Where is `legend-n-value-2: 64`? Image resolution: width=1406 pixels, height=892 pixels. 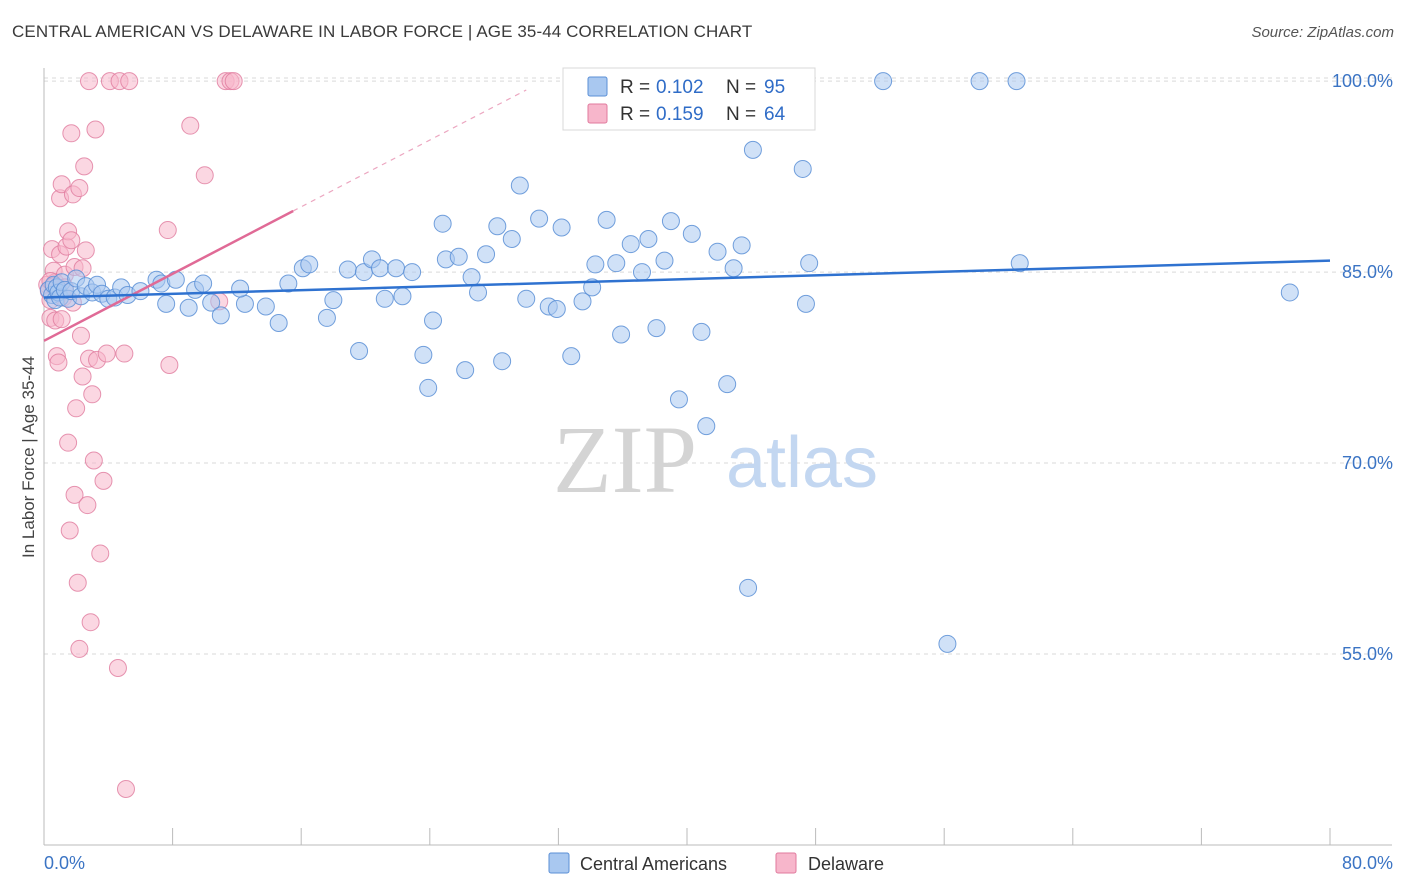 legend-n-value-2: 64 is located at coordinates (775, 114).